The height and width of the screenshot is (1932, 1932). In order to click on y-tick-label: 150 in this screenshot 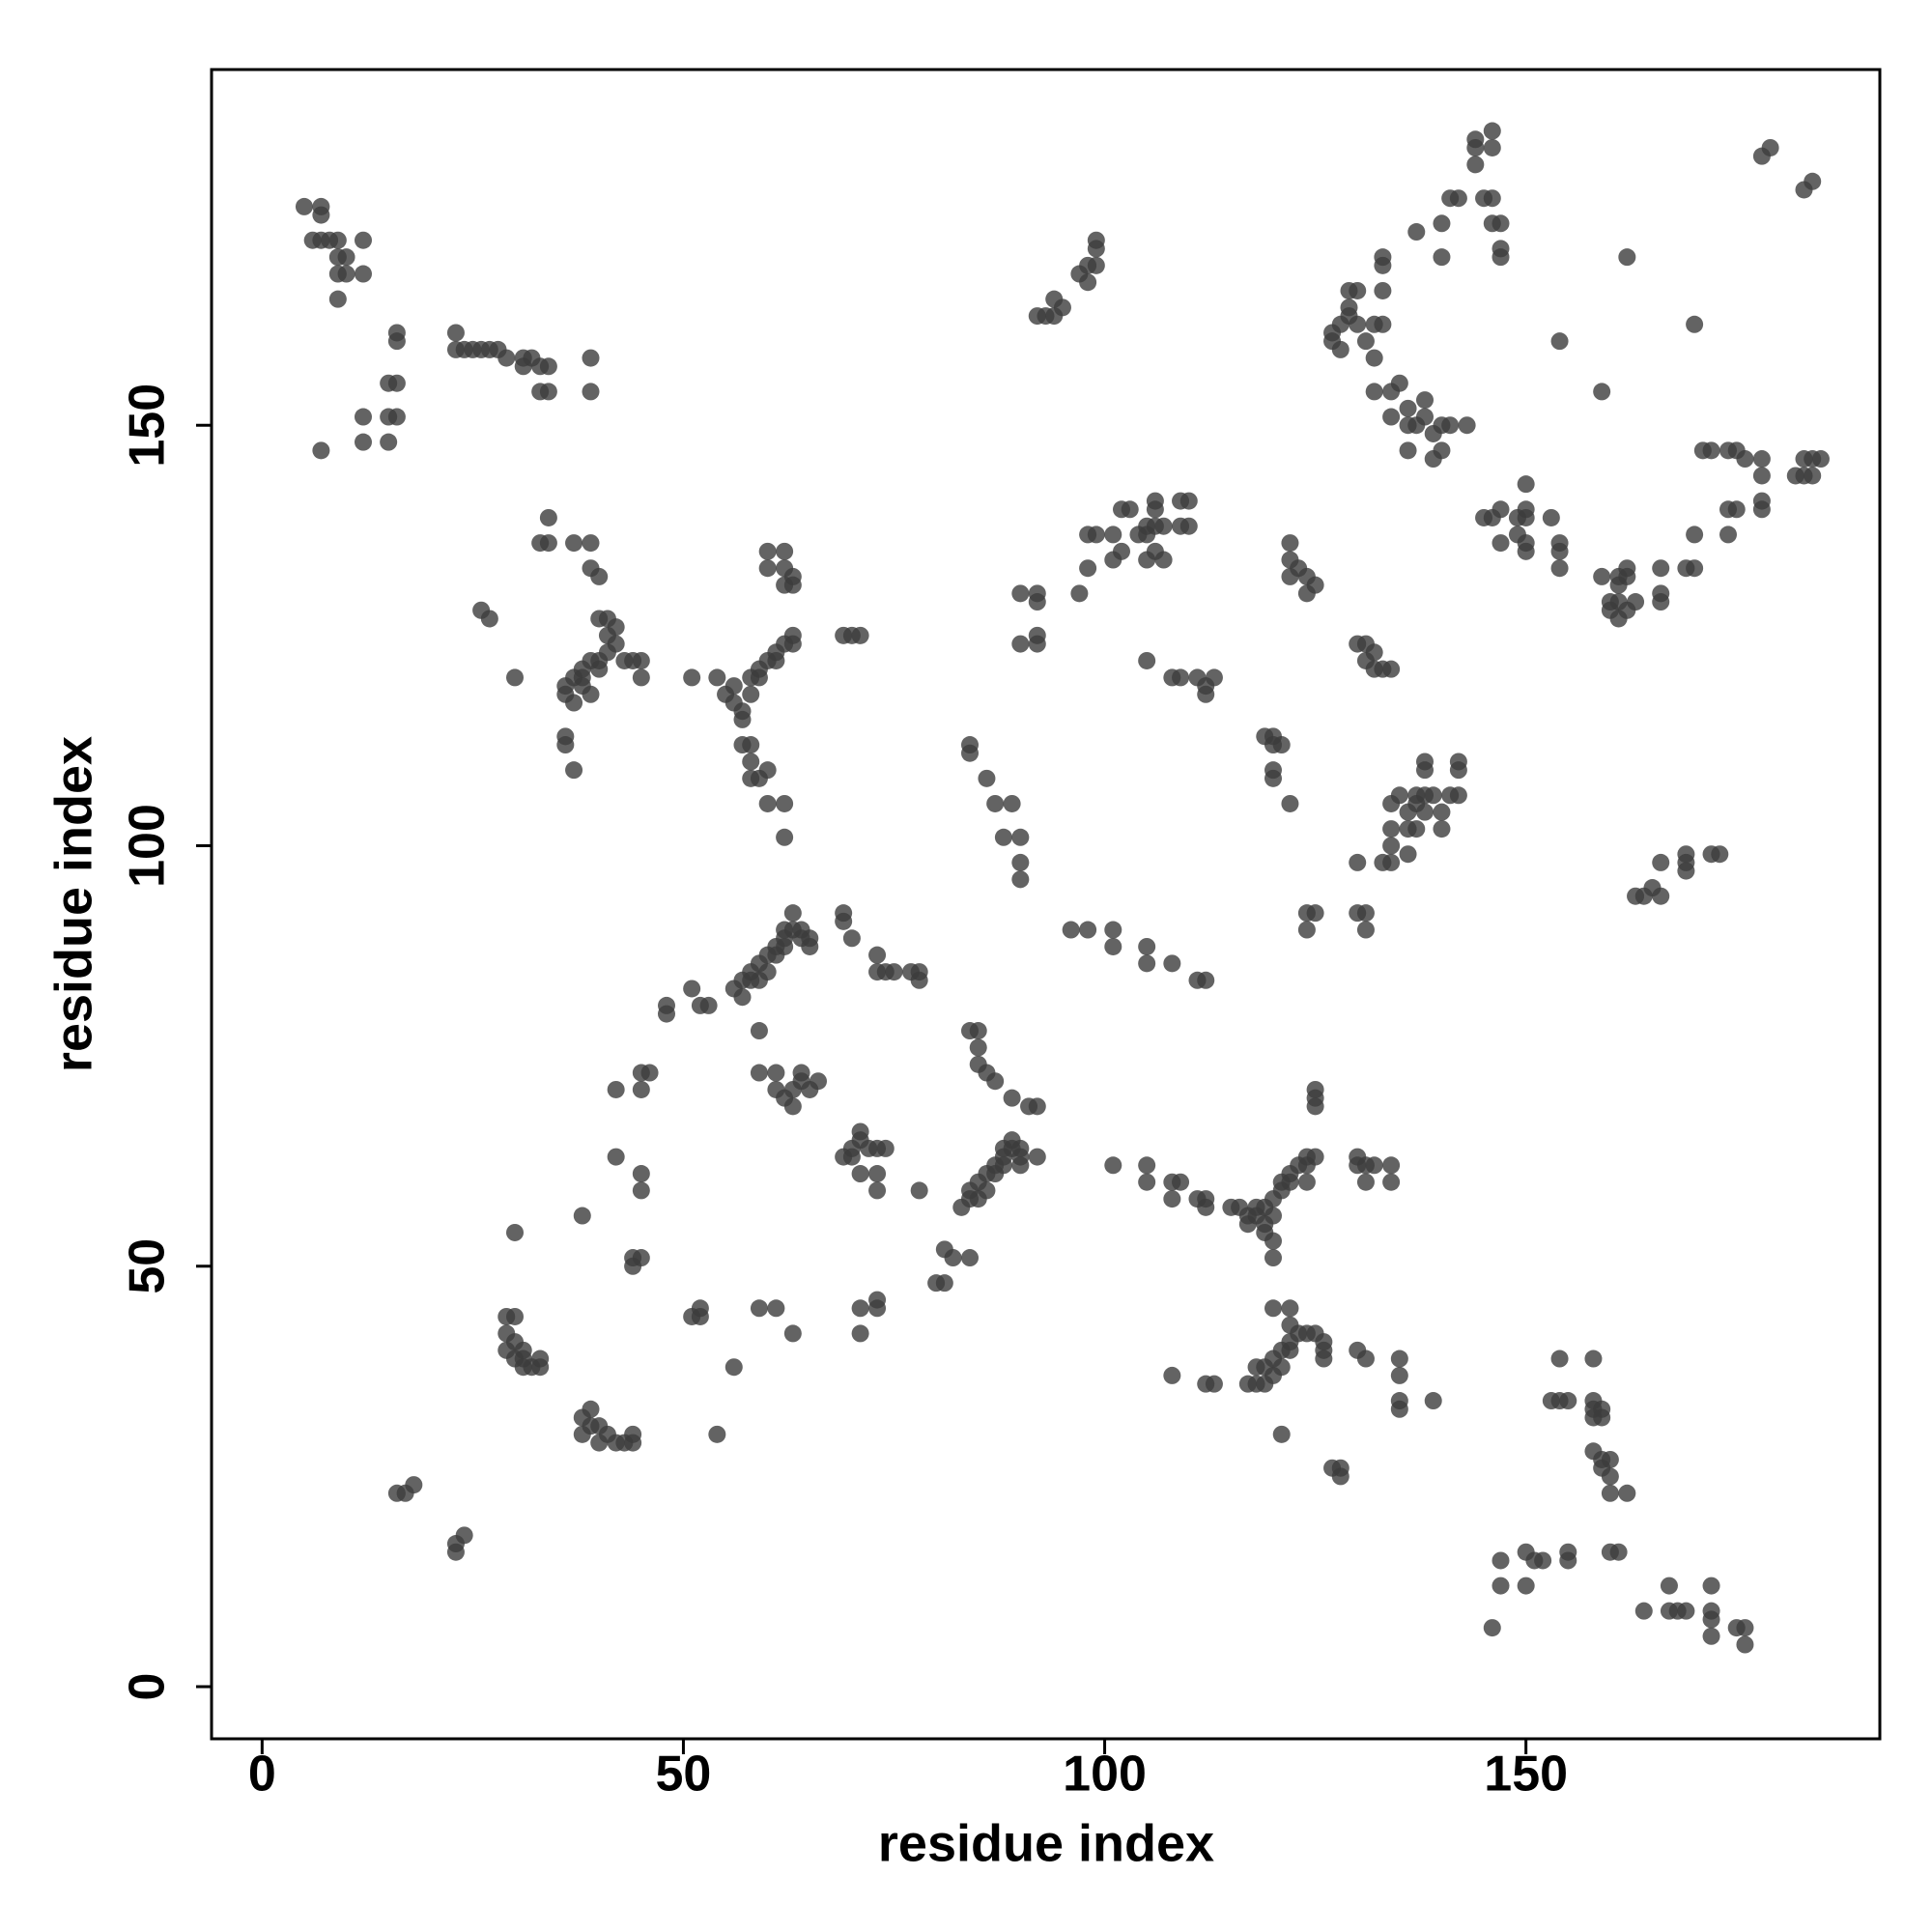, I will do `click(148, 426)`.